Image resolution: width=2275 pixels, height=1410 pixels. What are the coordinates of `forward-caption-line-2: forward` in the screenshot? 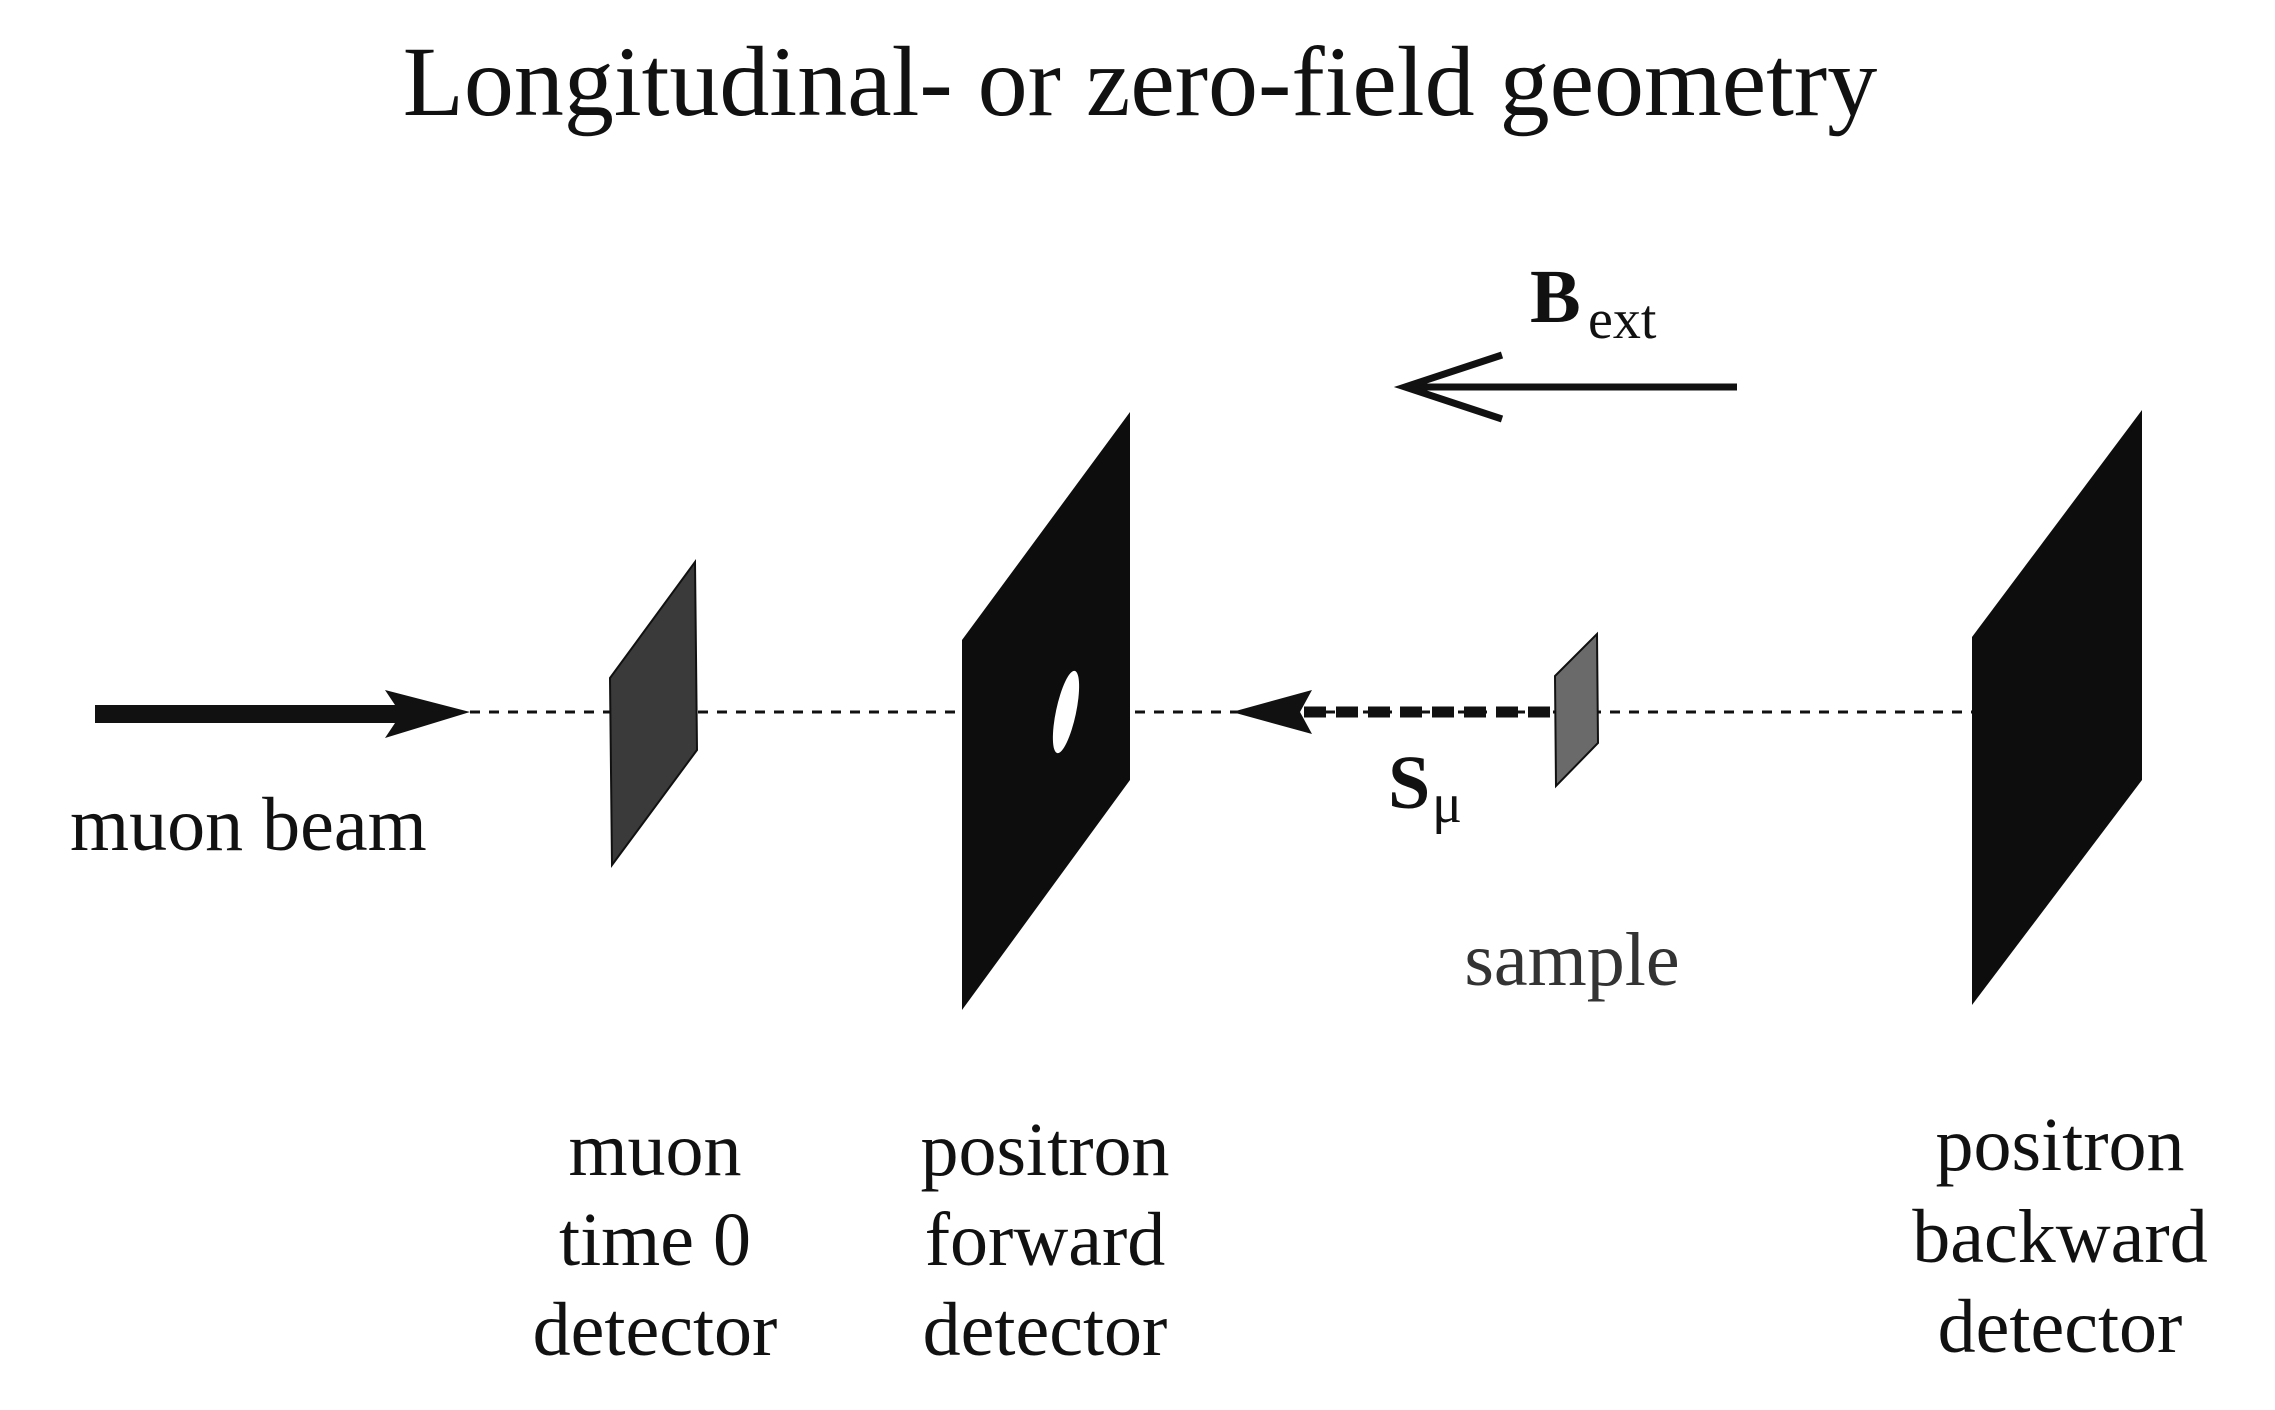 It's located at (1045, 1240).